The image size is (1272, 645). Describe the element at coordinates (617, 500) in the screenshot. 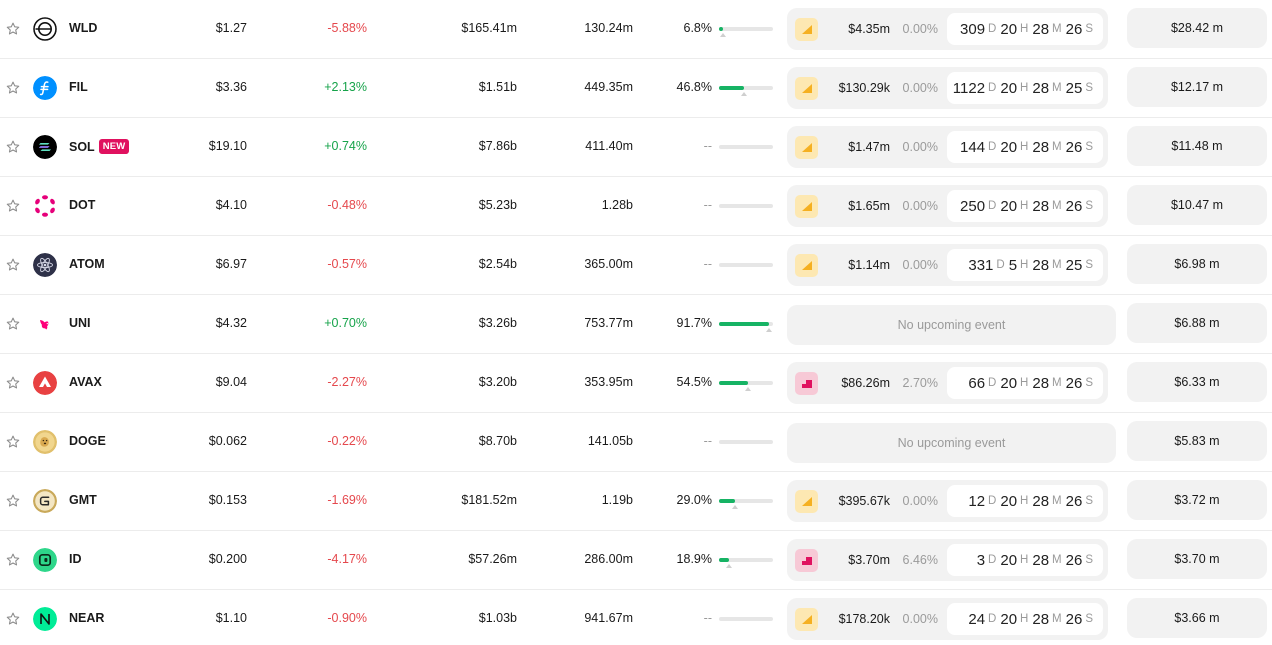

I see `volume-cell: 1.19b` at that location.